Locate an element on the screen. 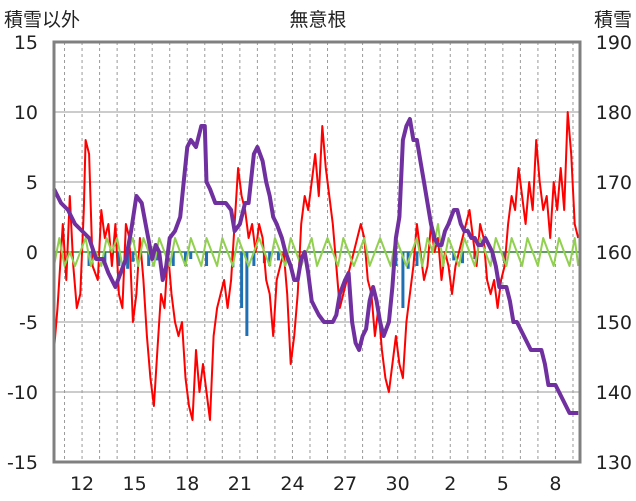 This screenshot has height=501, width=636. left-axis-tick-label: 10 is located at coordinates (26, 113).